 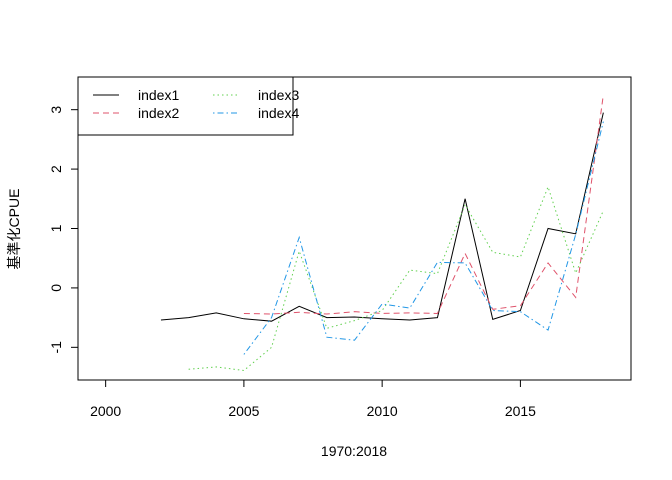 What do you see at coordinates (56, 347) in the screenshot?
I see `y-tick-label: -1` at bounding box center [56, 347].